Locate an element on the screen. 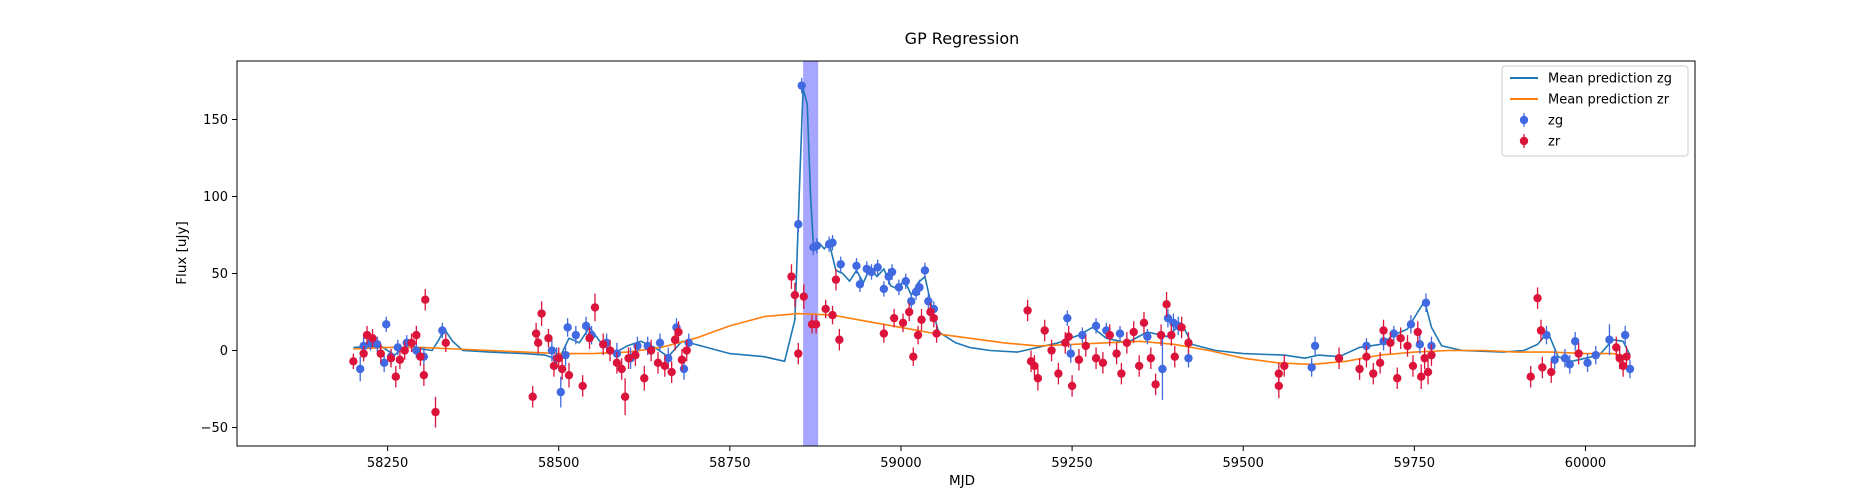 This screenshot has width=1875, height=504. y-tick-label: −50 is located at coordinates (214, 428).